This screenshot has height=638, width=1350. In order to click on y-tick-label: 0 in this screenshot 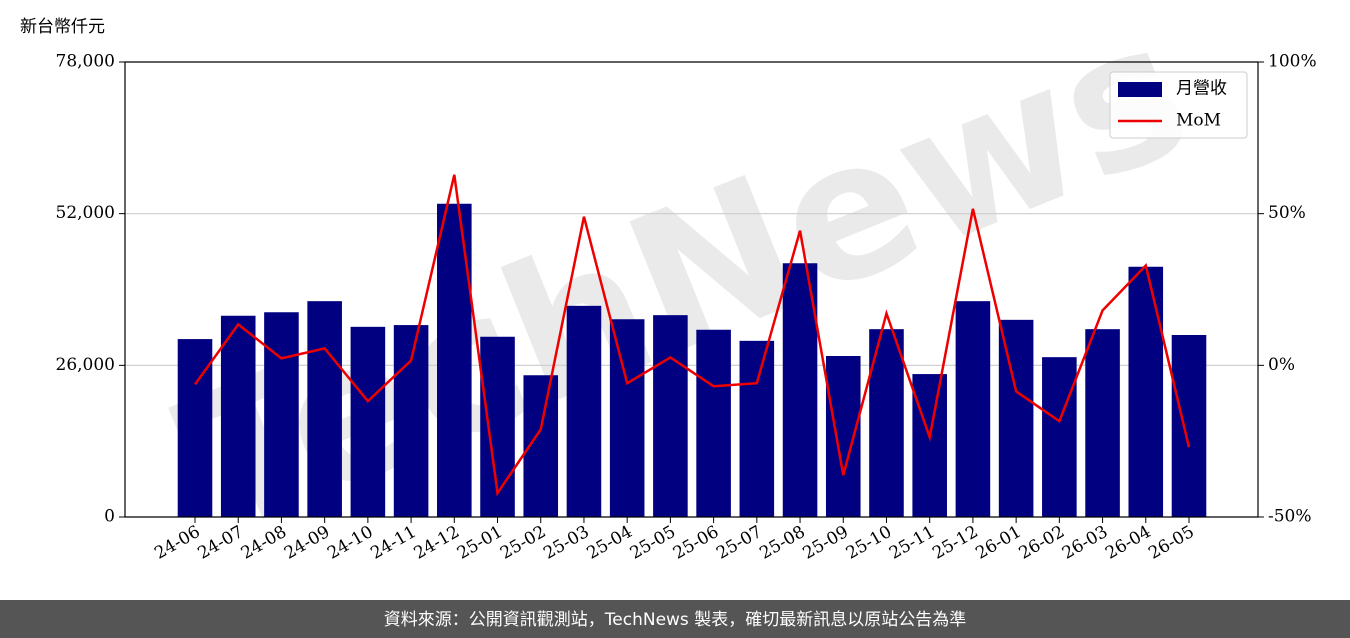, I will do `click(109, 517)`.